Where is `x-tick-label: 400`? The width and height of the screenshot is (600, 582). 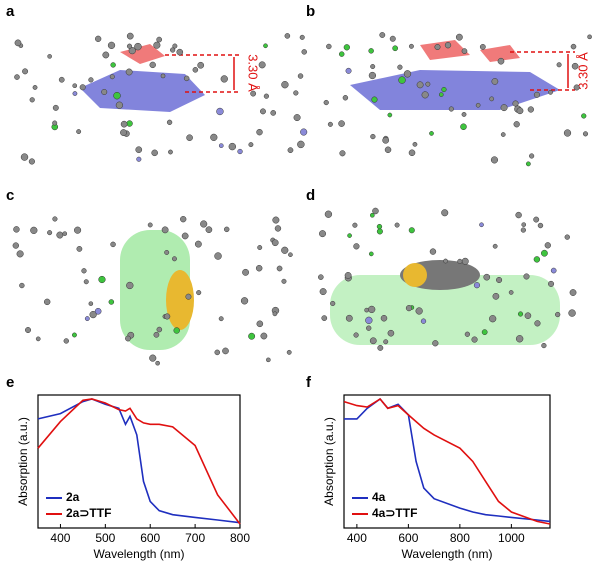 x-tick-label: 400 is located at coordinates (357, 538).